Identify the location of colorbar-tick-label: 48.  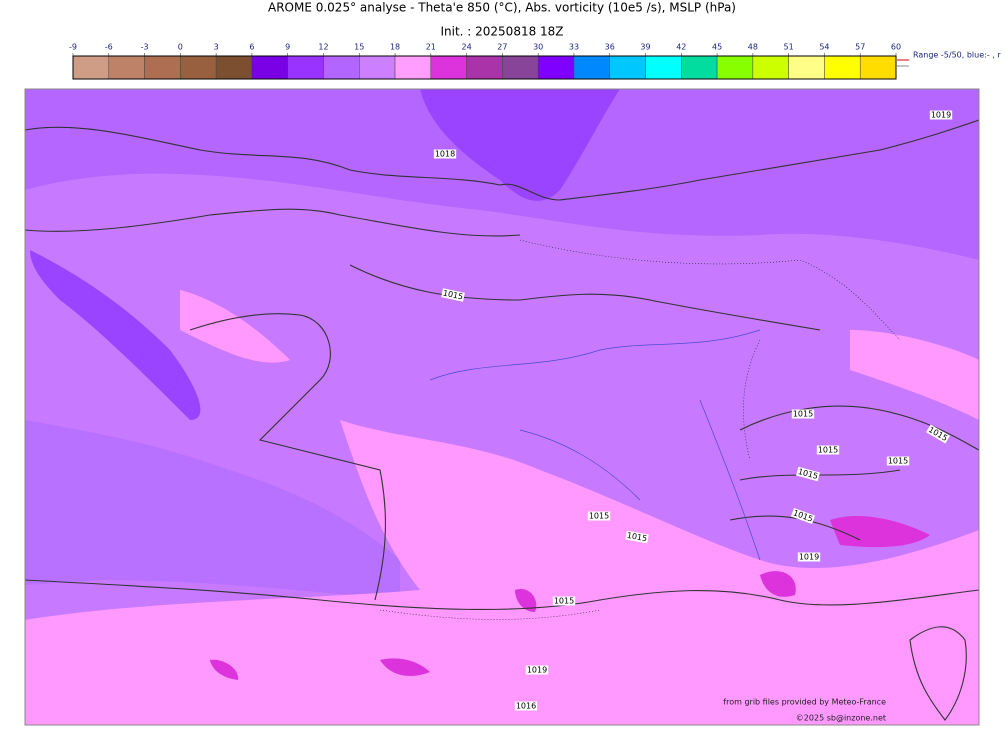
(753, 47).